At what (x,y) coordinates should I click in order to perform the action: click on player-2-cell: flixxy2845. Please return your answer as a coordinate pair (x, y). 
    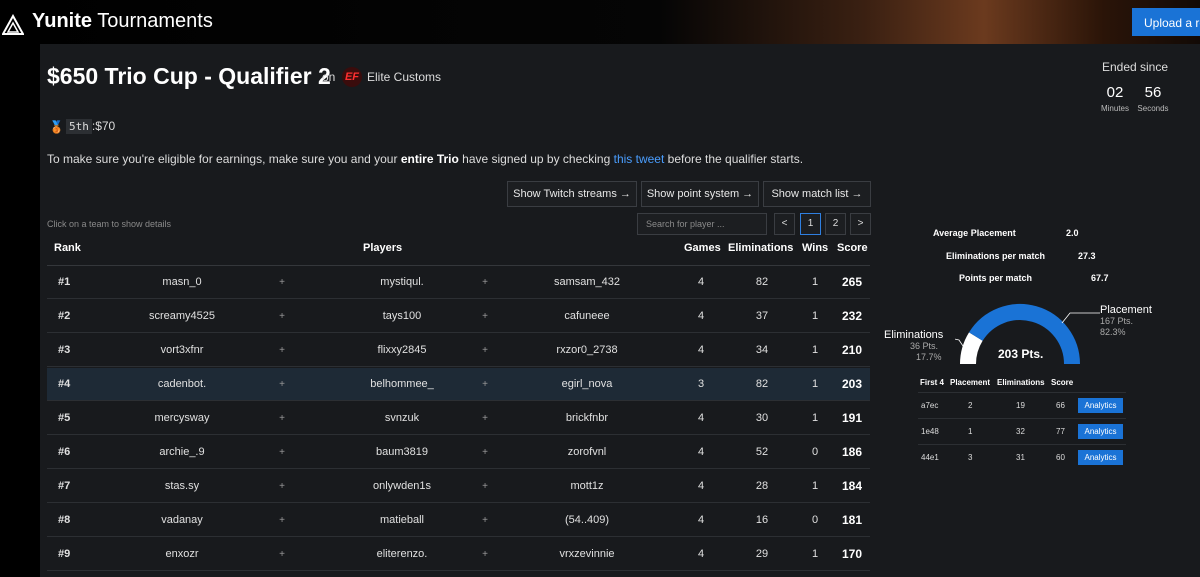
    Looking at the image, I should click on (402, 350).